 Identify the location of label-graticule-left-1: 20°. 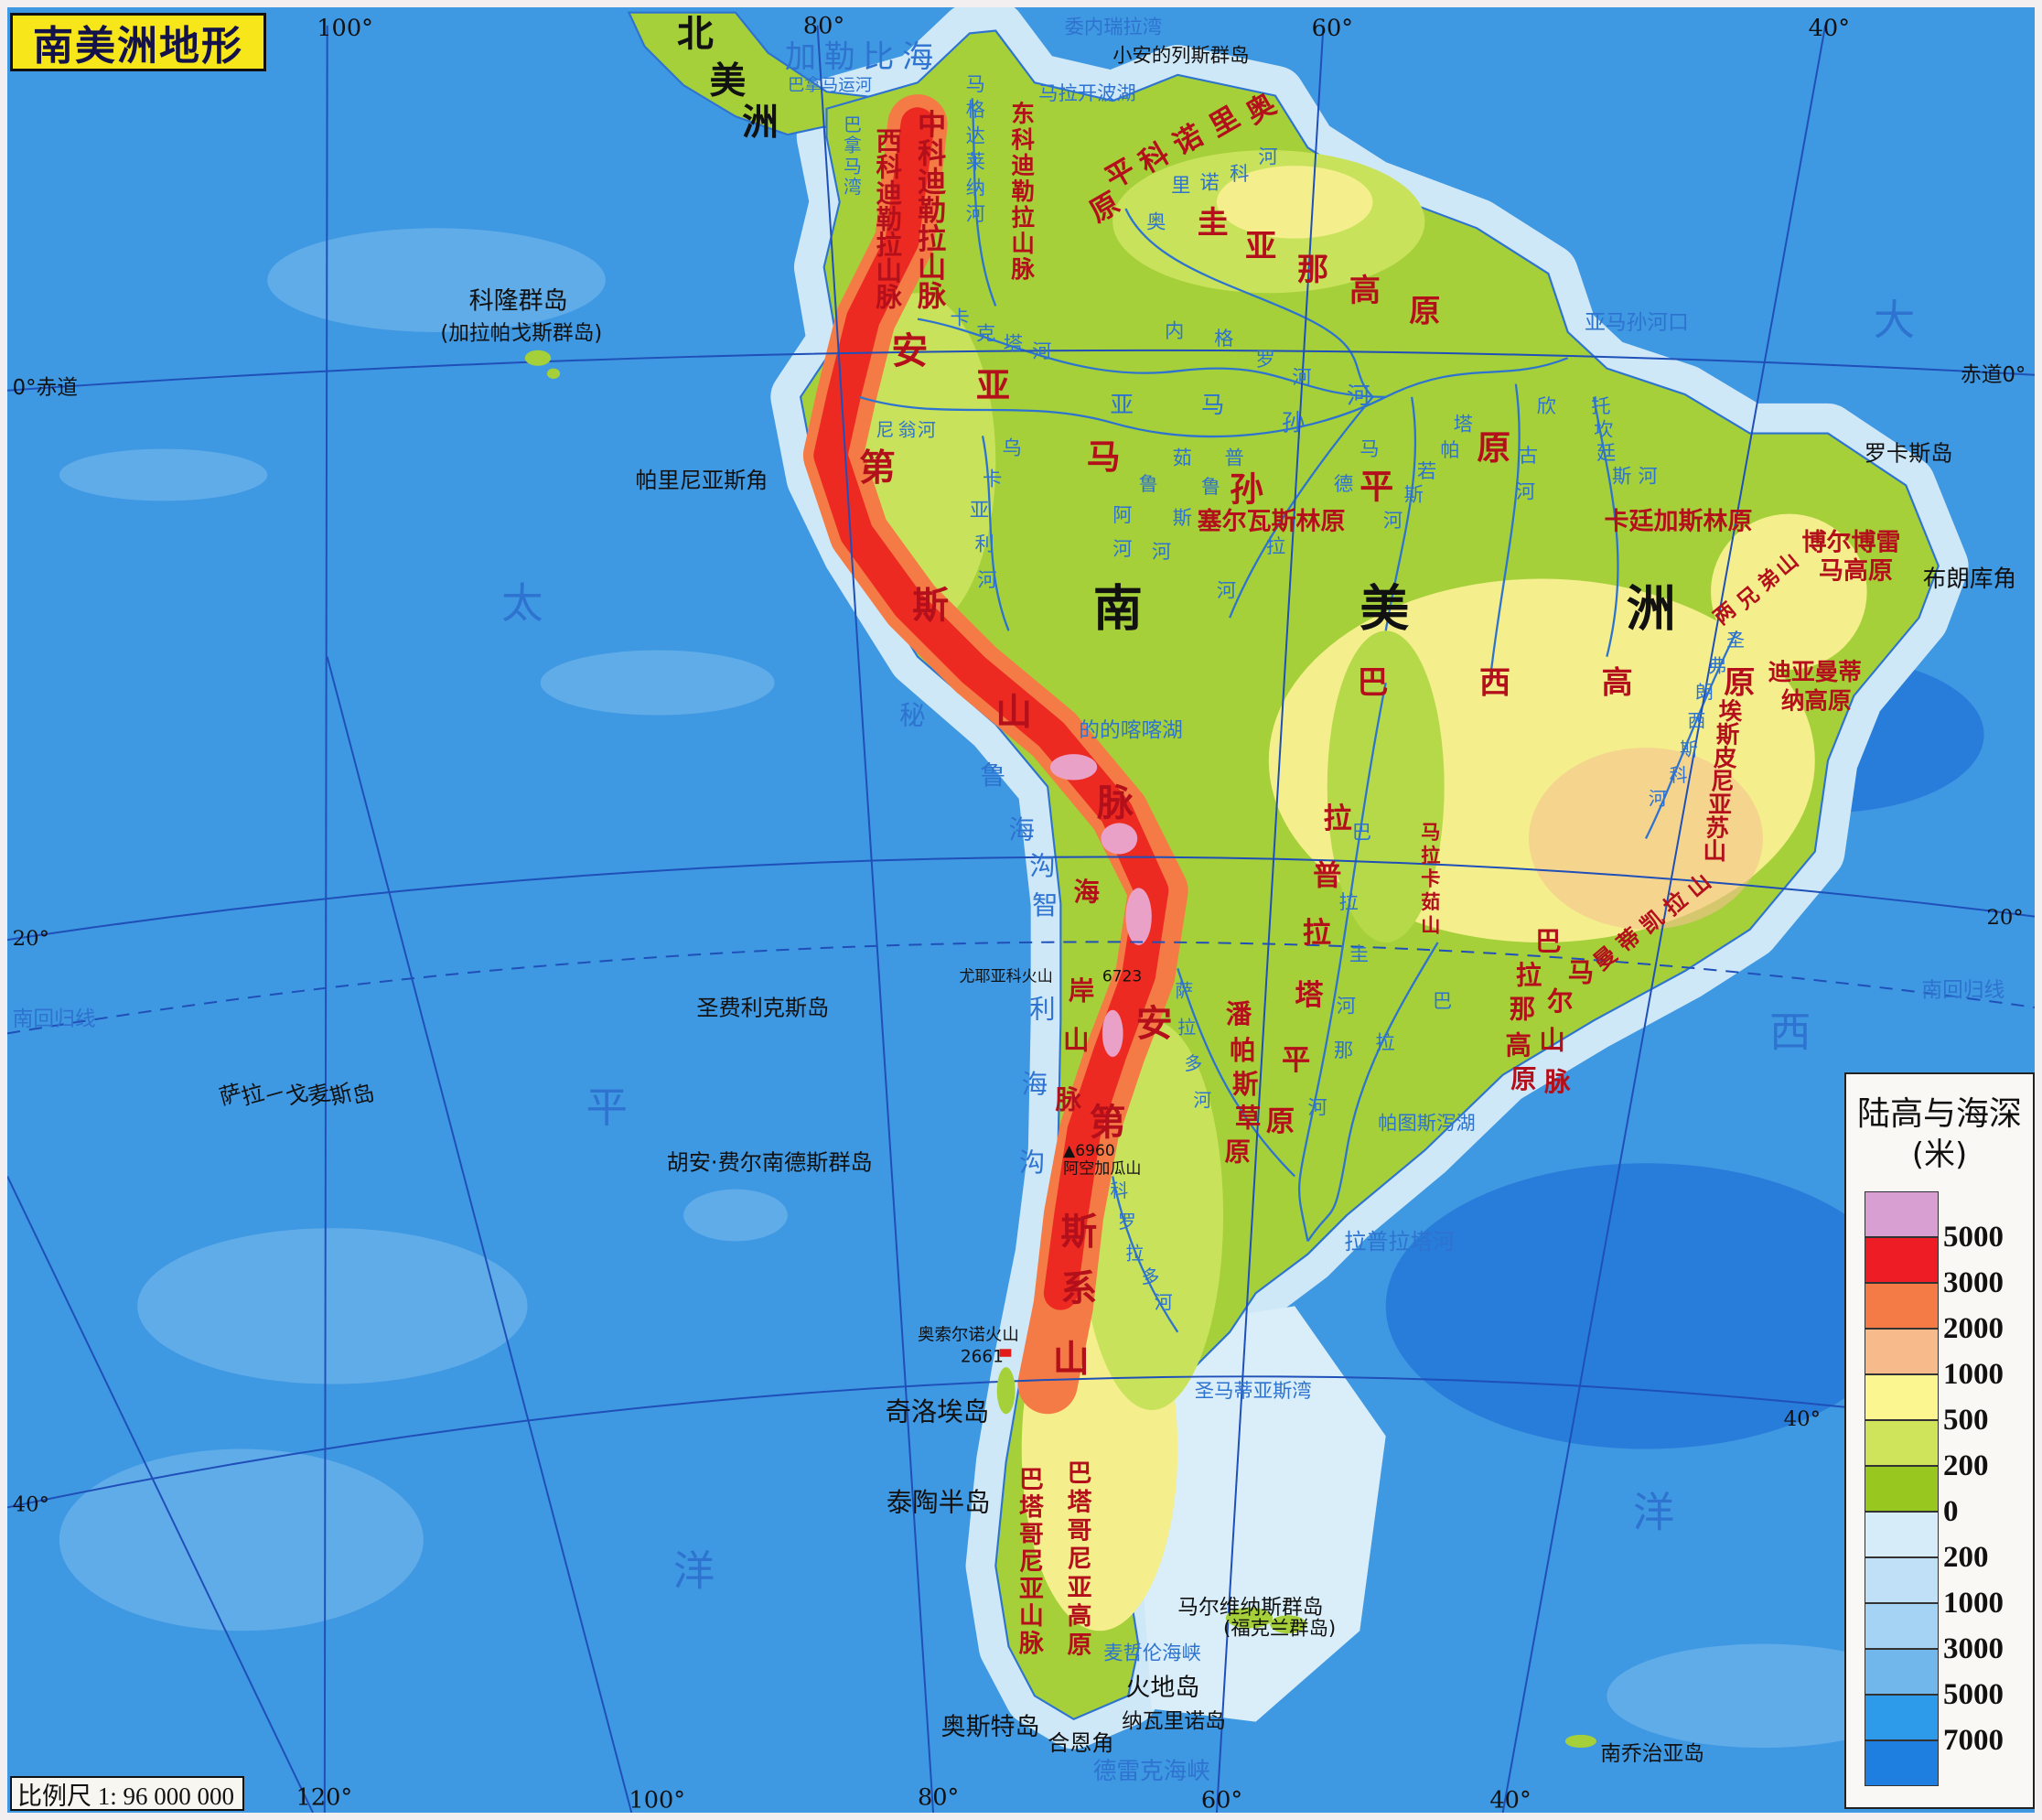
(31, 939).